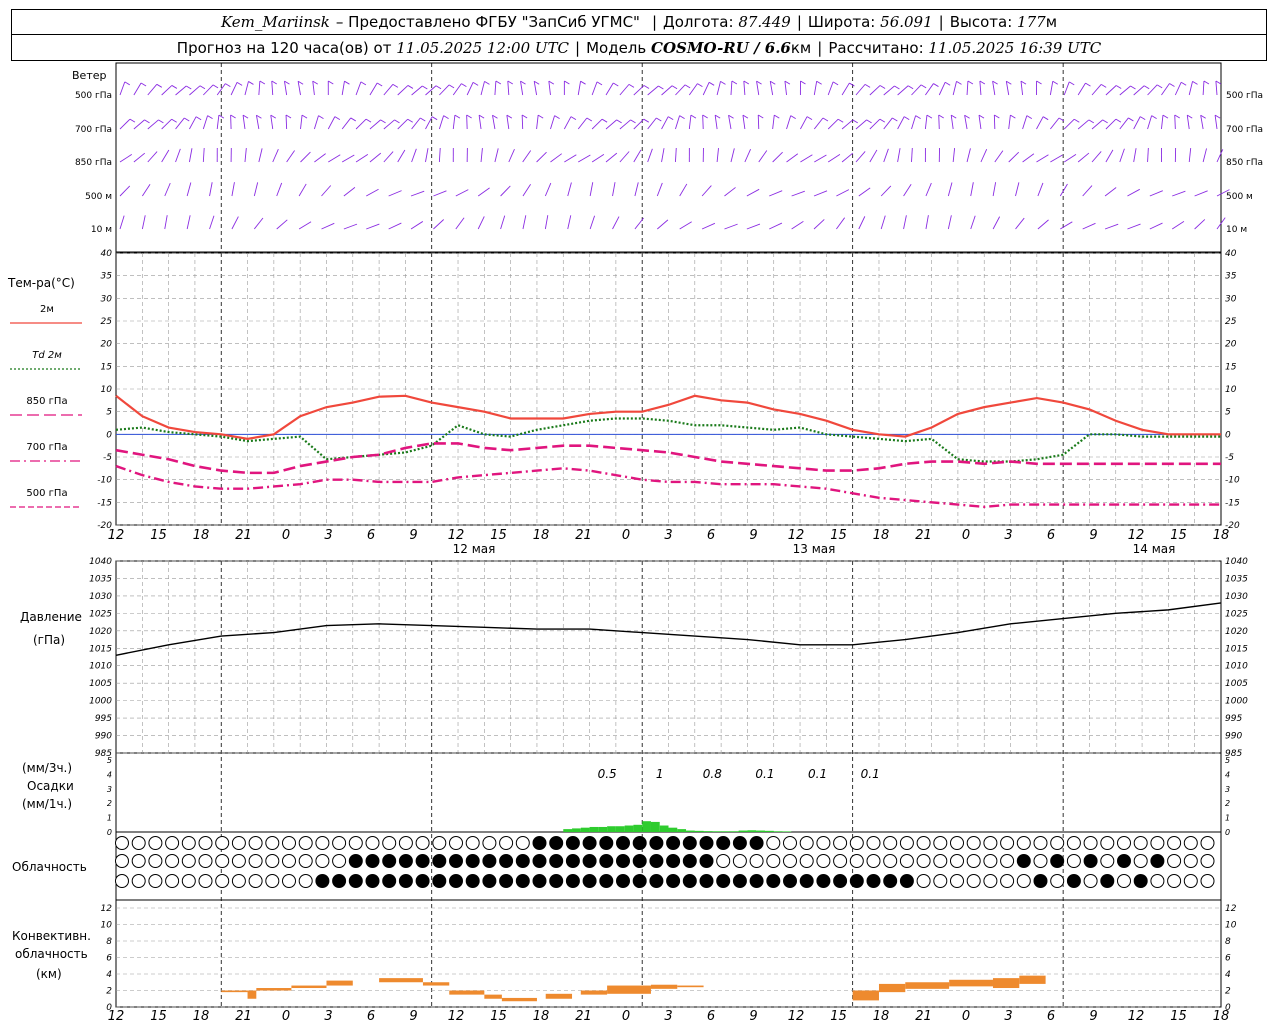  I want to click on precip-unit-bottom: (мм/1ч.), so click(47, 804).